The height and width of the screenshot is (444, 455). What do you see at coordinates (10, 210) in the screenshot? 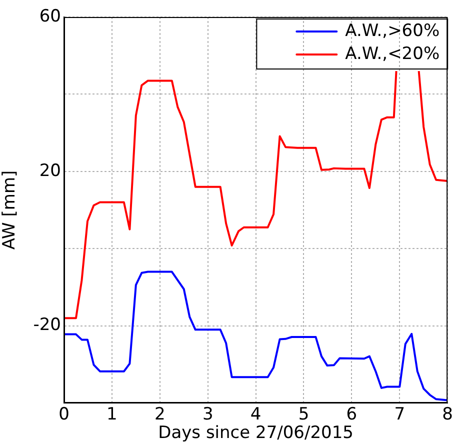
I see `y-axis-title: AW [mm]` at bounding box center [10, 210].